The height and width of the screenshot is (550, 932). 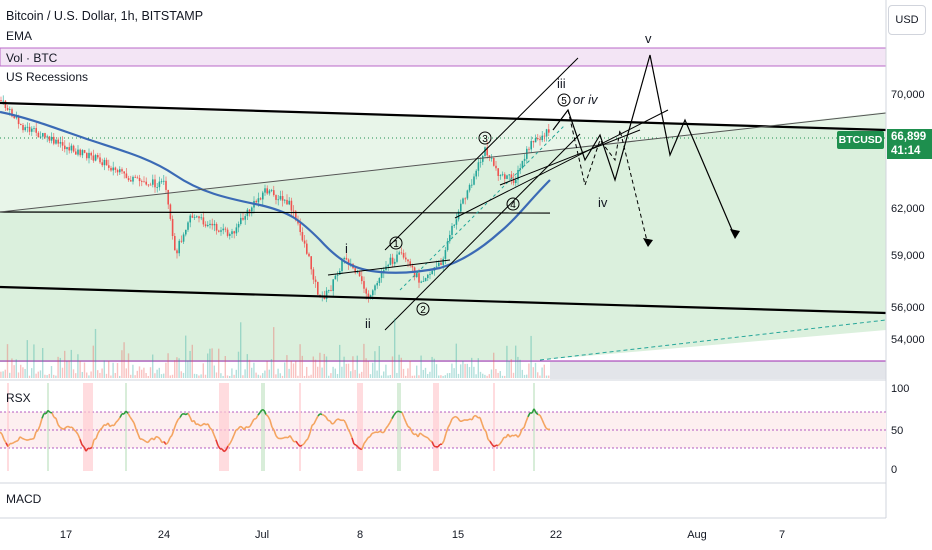 I want to click on rsx-label: RSX, so click(x=18, y=398).